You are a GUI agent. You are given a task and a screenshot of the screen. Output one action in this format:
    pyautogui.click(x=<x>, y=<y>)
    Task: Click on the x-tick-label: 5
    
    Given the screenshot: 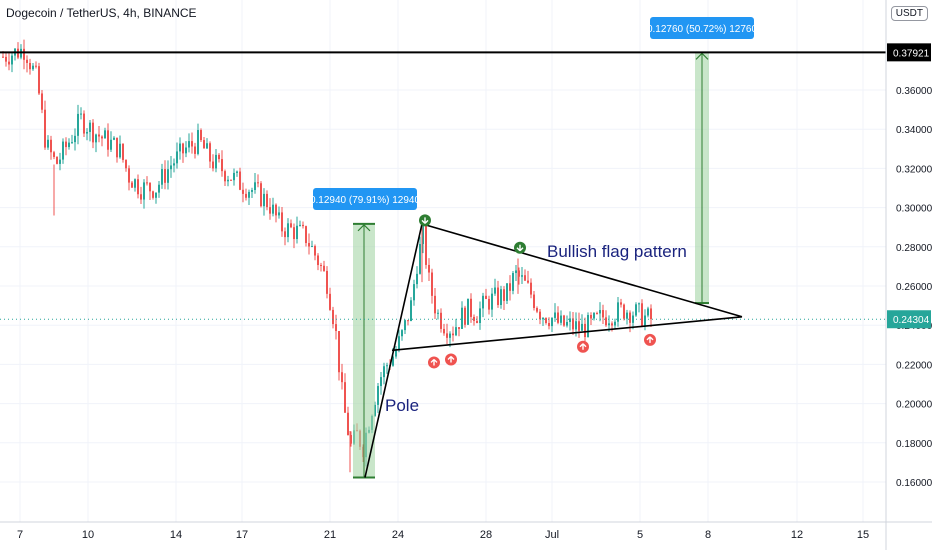 What is the action you would take?
    pyautogui.click(x=640, y=535)
    